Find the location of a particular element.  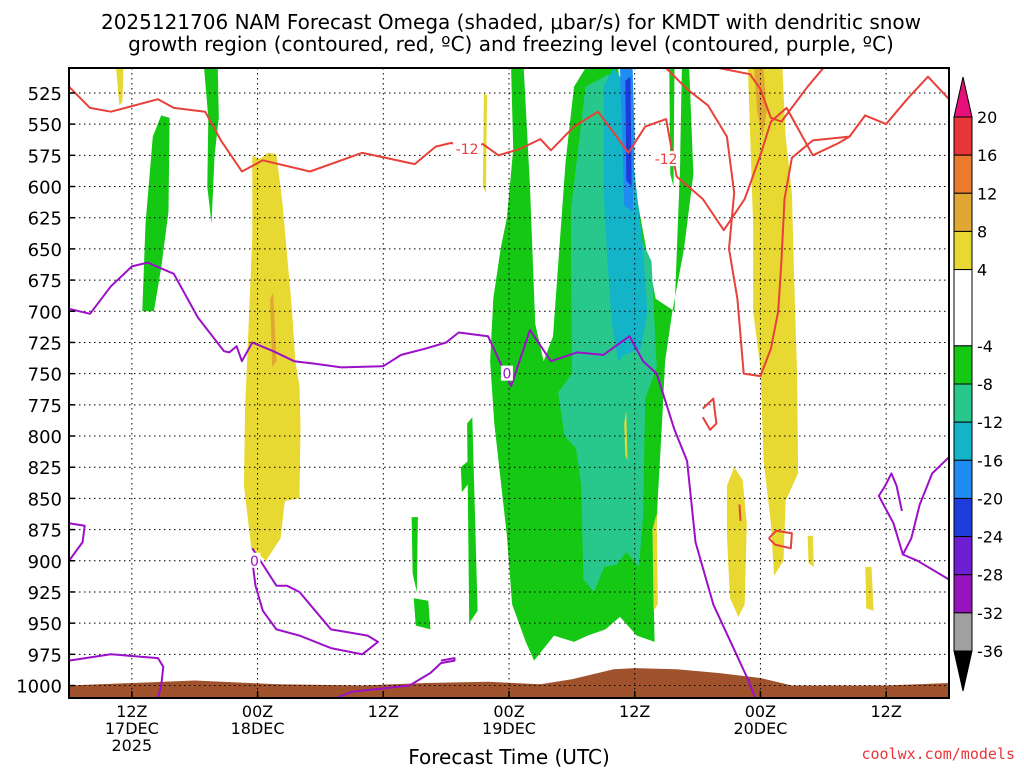

y-tick-label: 675 is located at coordinates (45, 281).